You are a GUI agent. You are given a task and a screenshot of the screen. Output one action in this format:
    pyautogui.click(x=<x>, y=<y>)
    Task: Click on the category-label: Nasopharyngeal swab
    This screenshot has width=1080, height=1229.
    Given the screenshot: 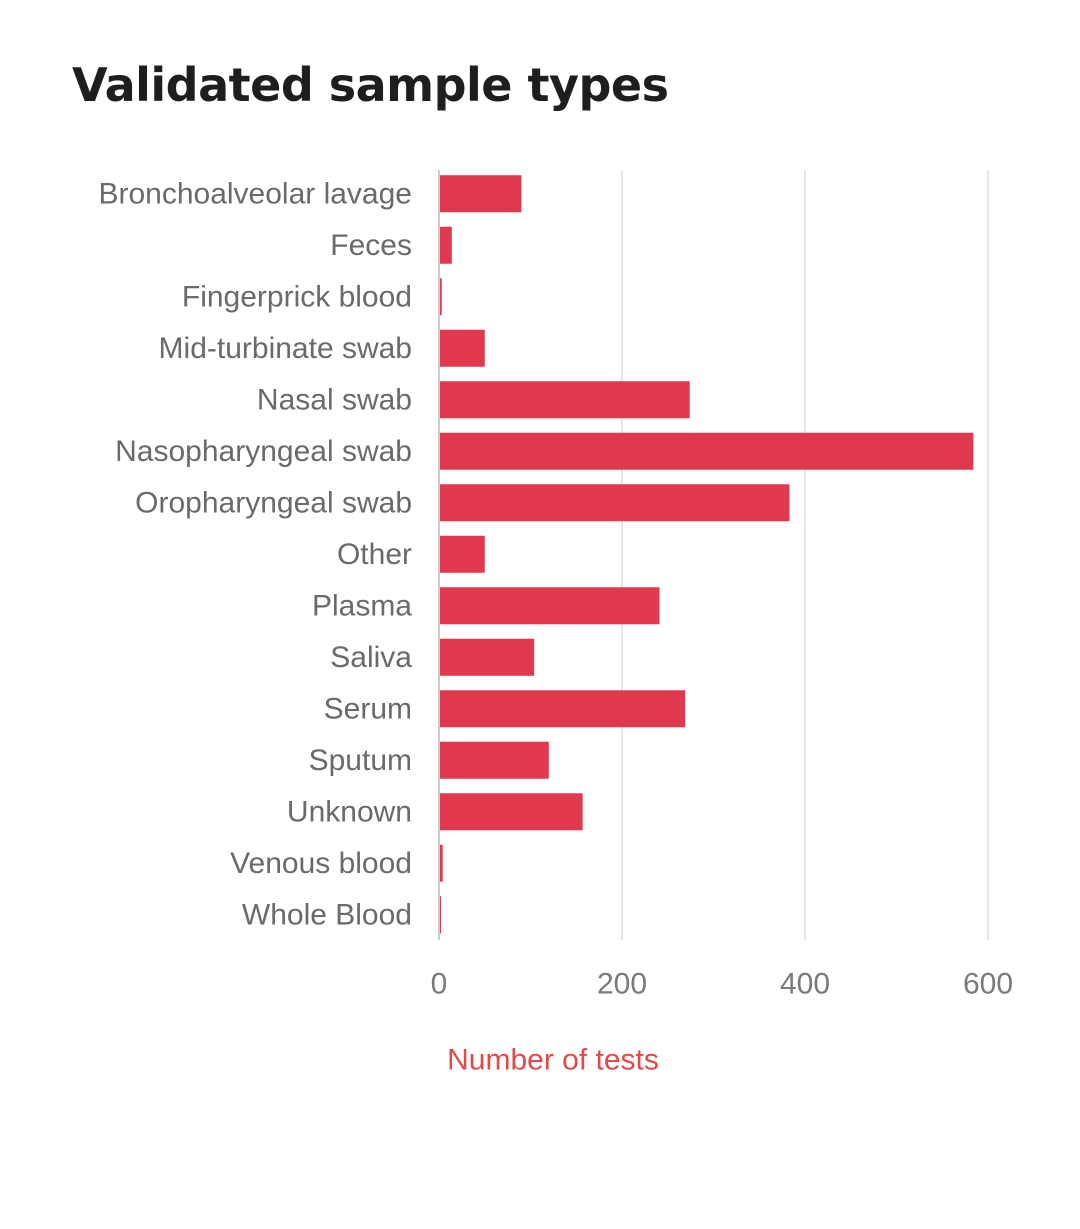 What is the action you would take?
    pyautogui.click(x=263, y=451)
    